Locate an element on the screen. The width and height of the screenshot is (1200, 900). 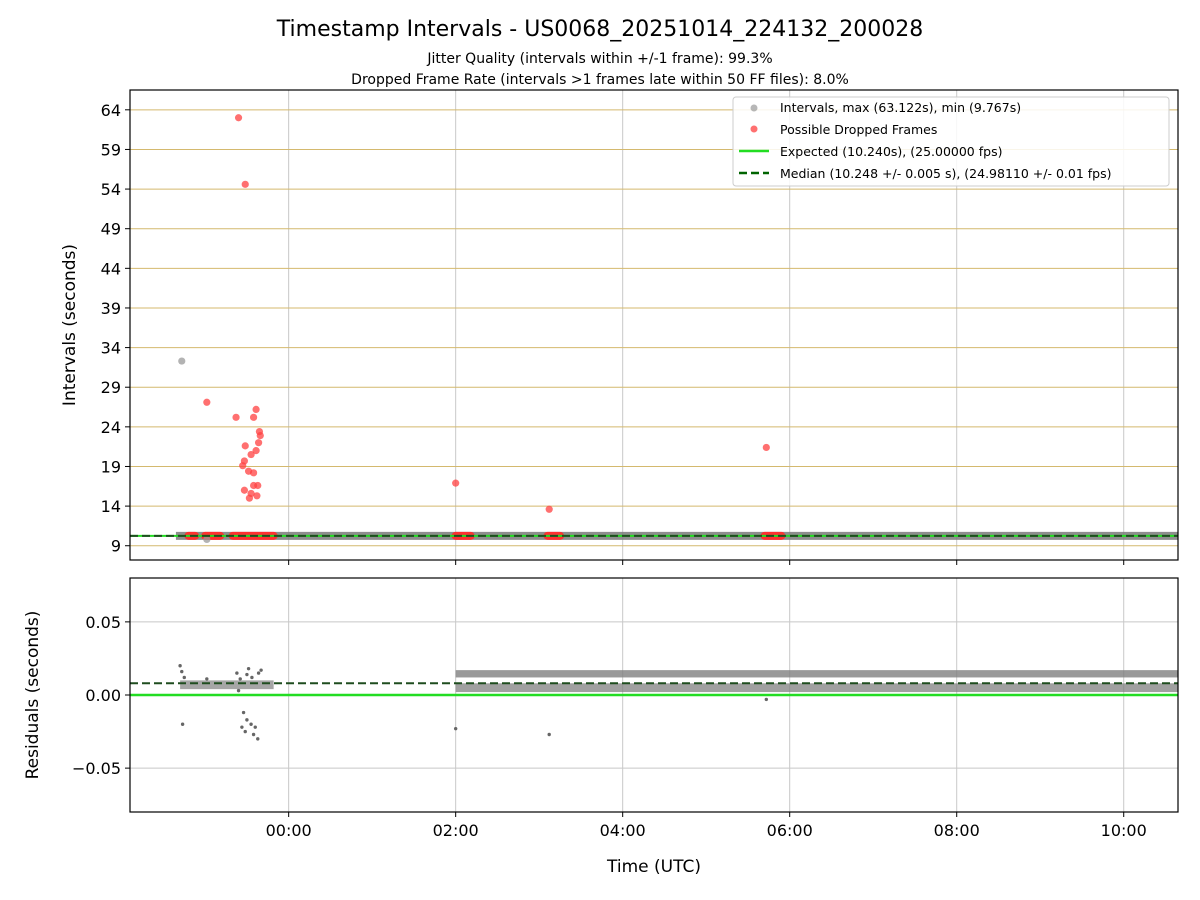
intervals-ytick-label-3: 24 is located at coordinates (111, 427).